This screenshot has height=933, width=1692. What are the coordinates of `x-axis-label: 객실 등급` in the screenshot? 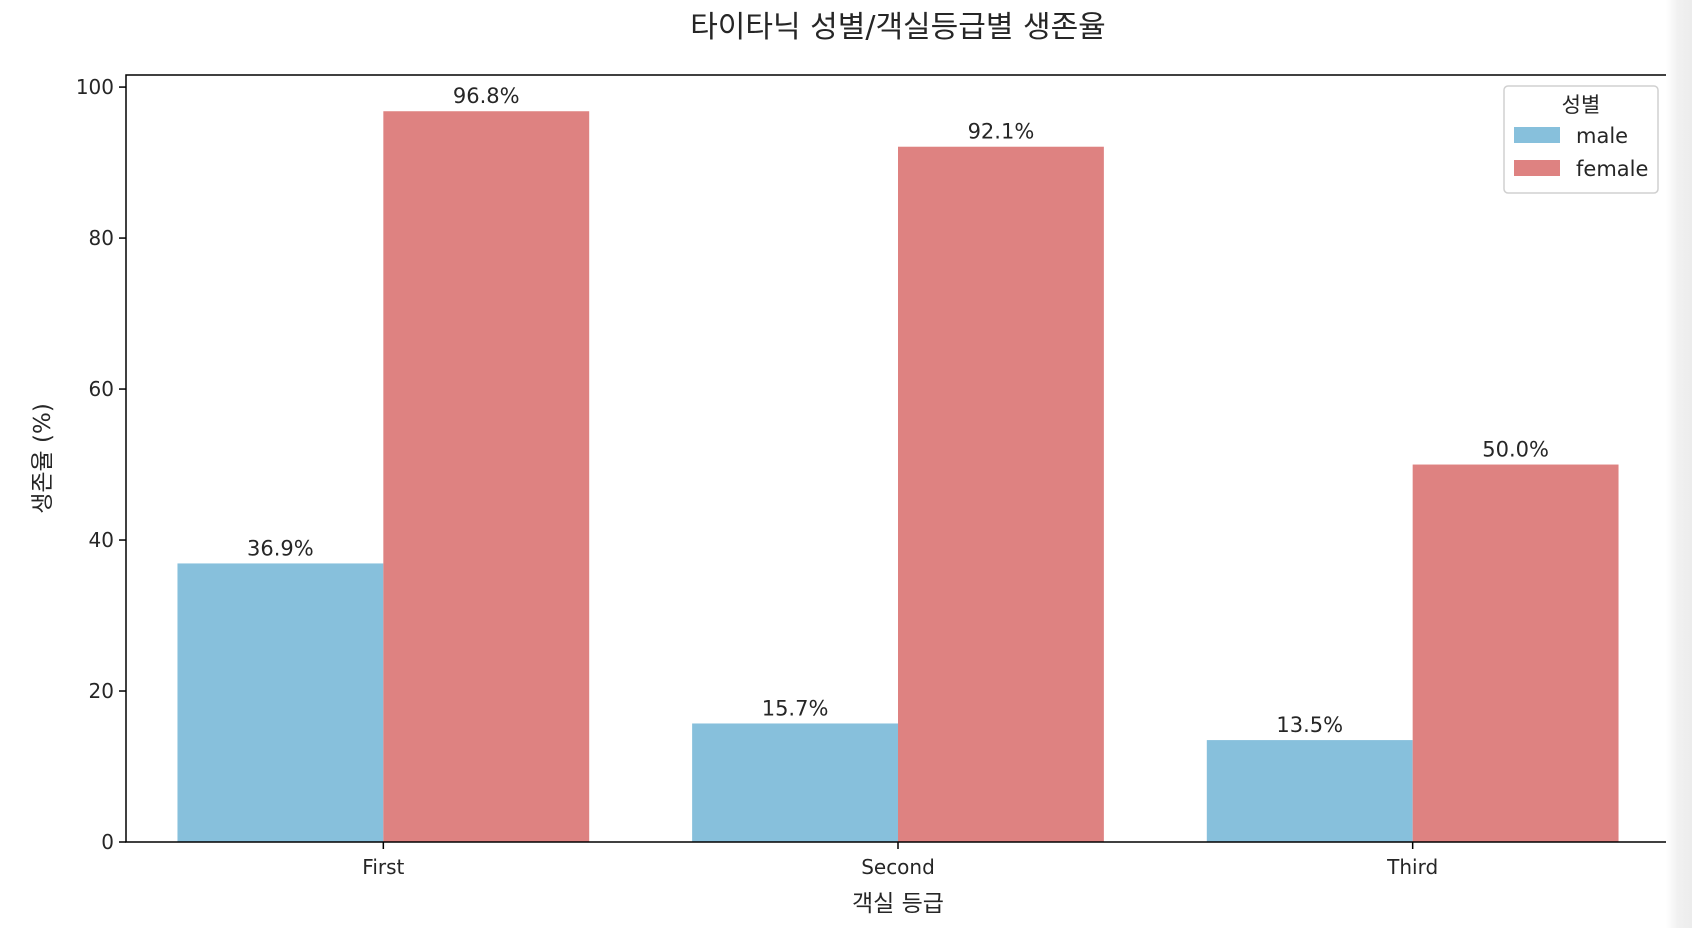 It's located at (898, 904).